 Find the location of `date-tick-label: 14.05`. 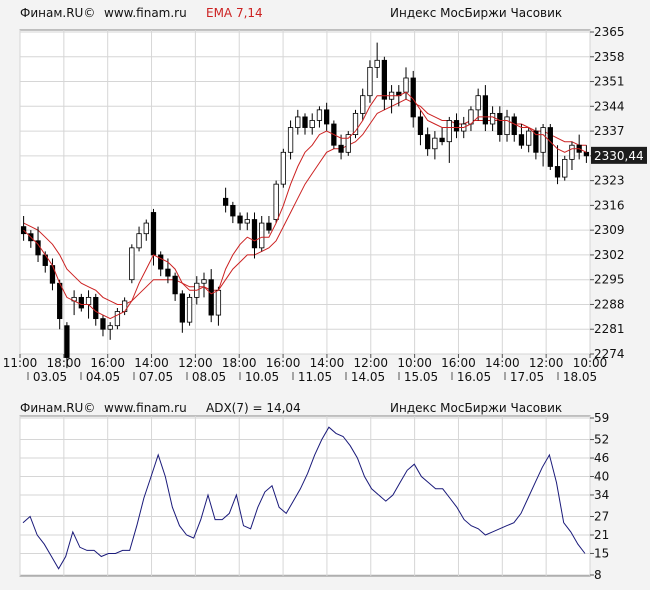

date-tick-label: 14.05 is located at coordinates (368, 377).